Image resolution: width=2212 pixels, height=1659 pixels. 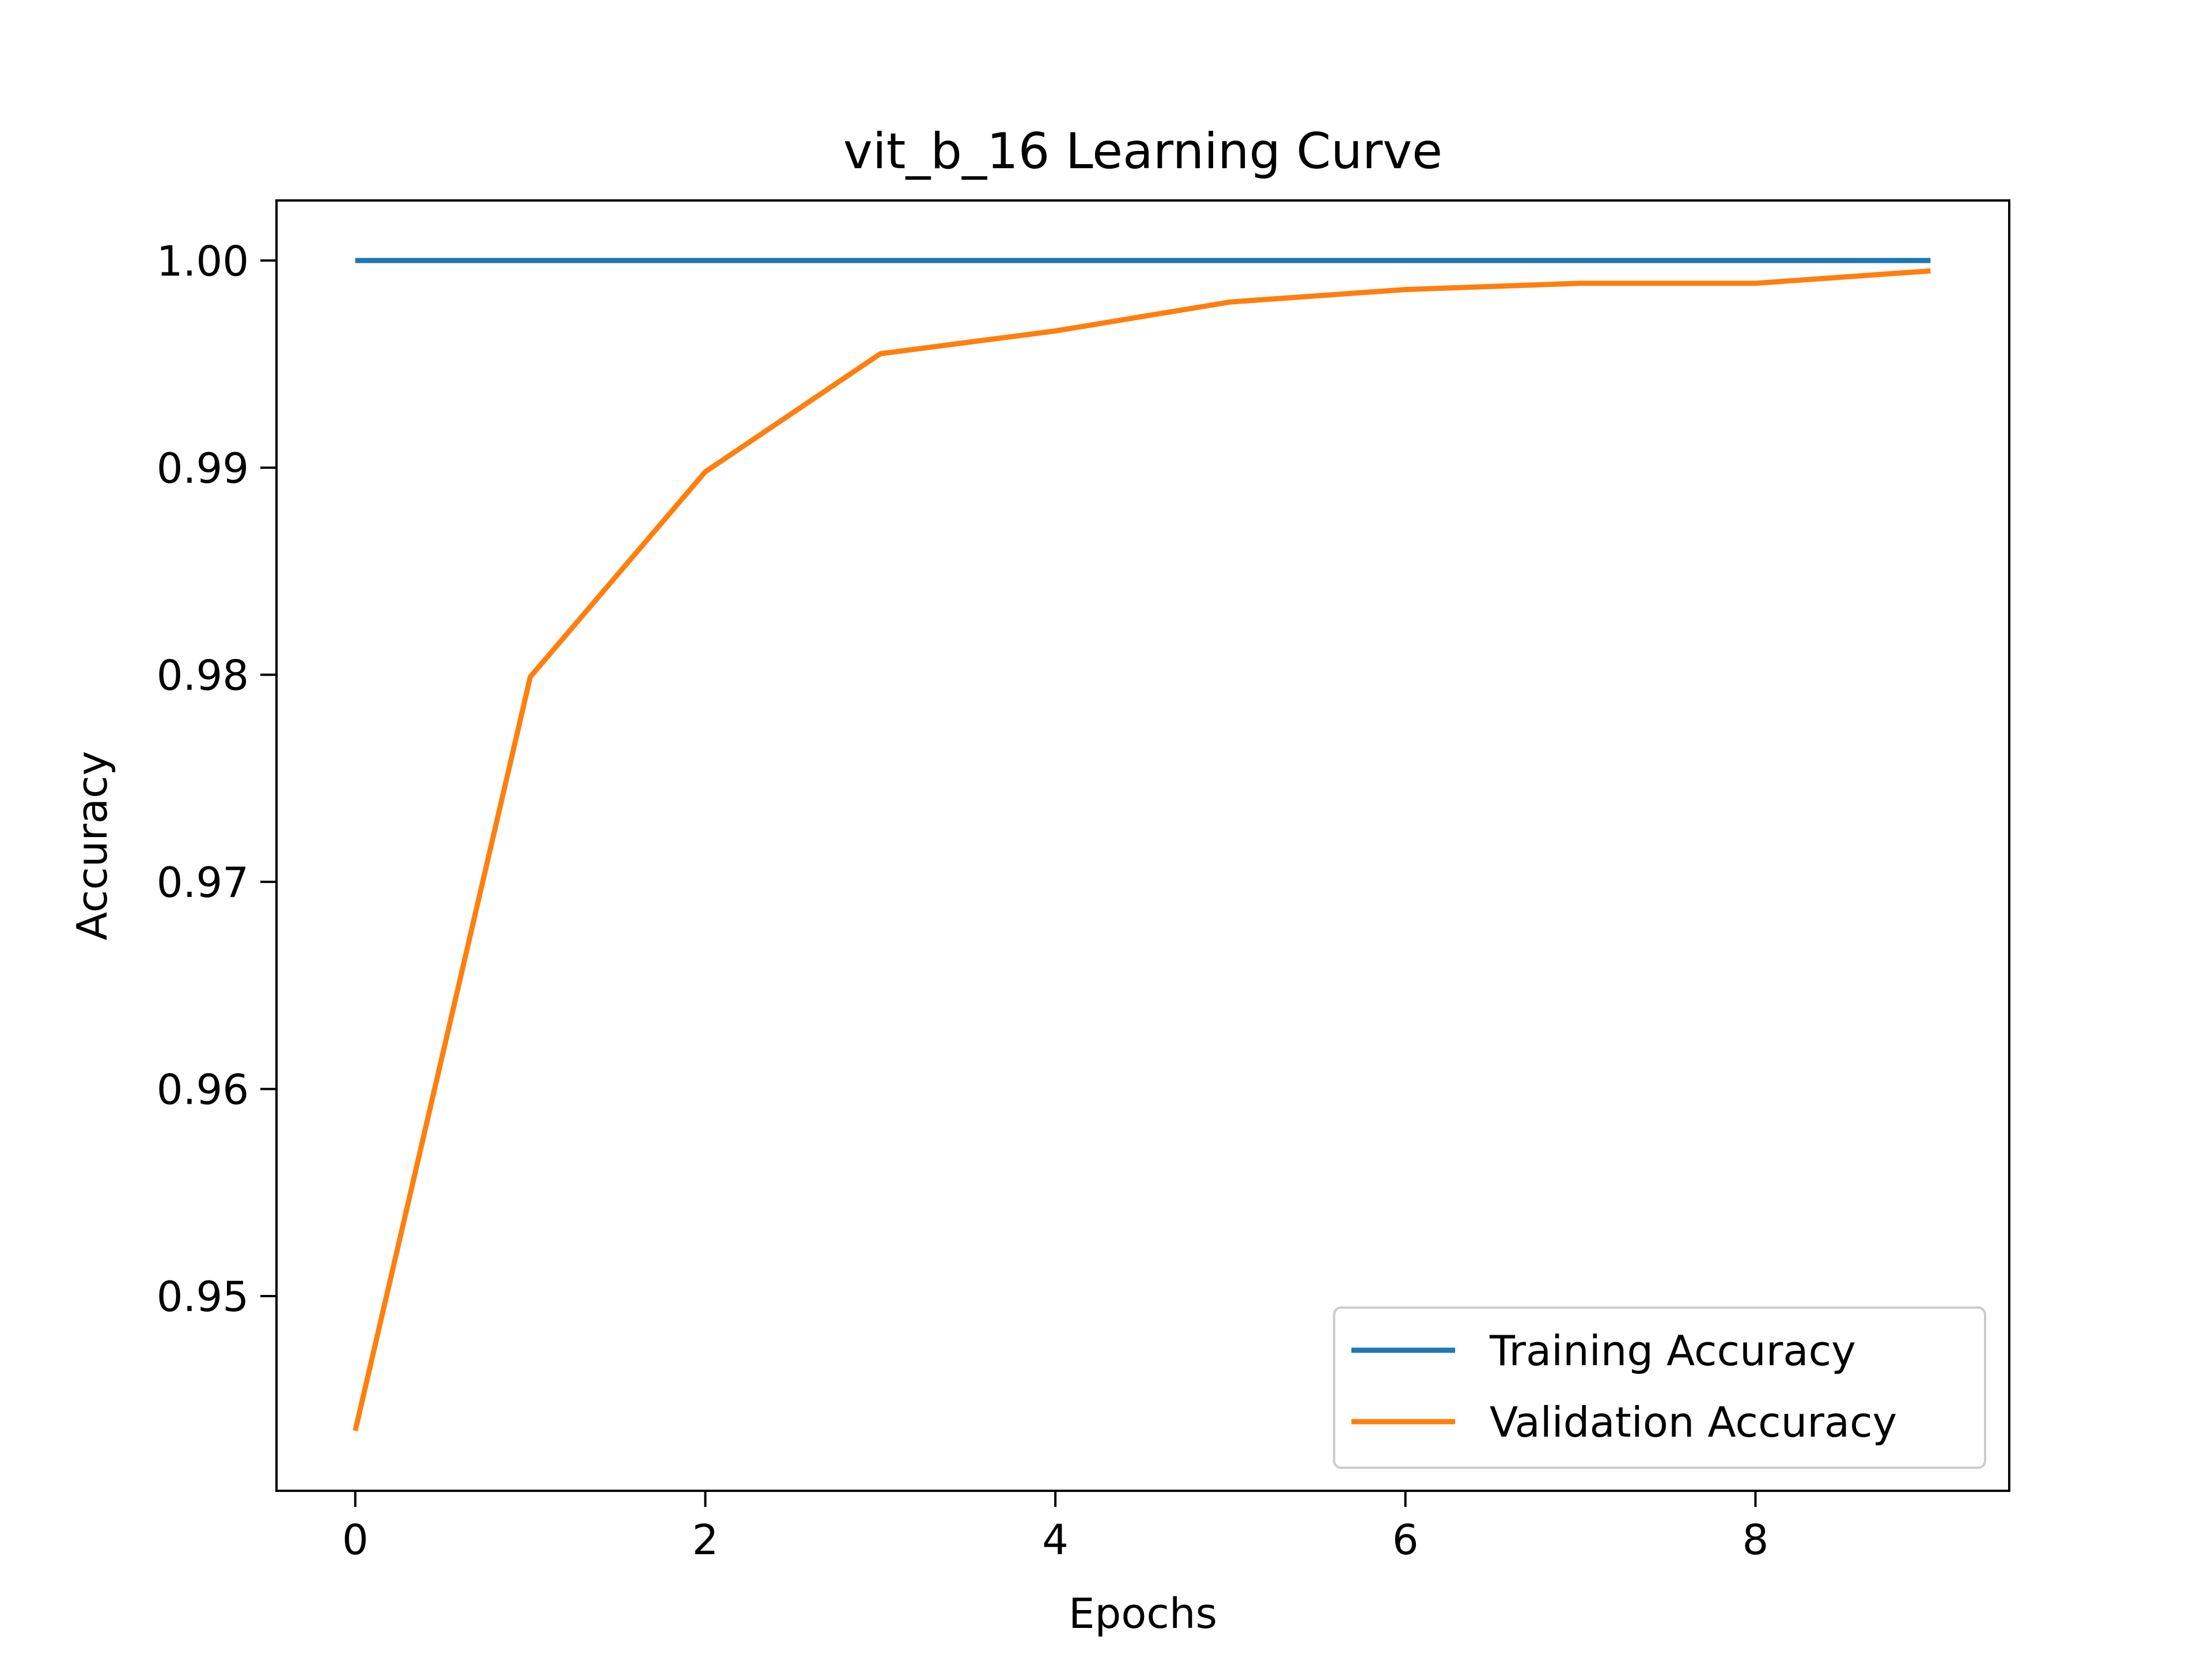 I want to click on x-axis-label: Epochs, so click(x=1143, y=1613).